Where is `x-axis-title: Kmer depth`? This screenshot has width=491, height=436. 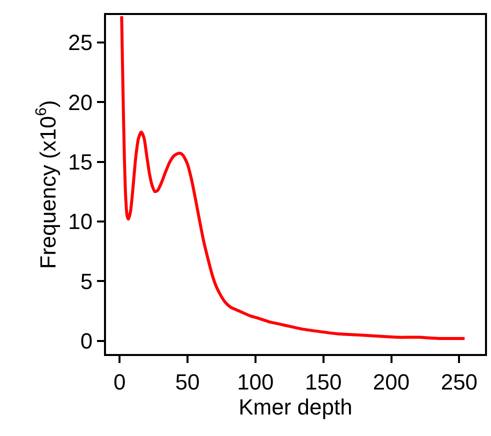
x-axis-title: Kmer depth is located at coordinates (295, 407).